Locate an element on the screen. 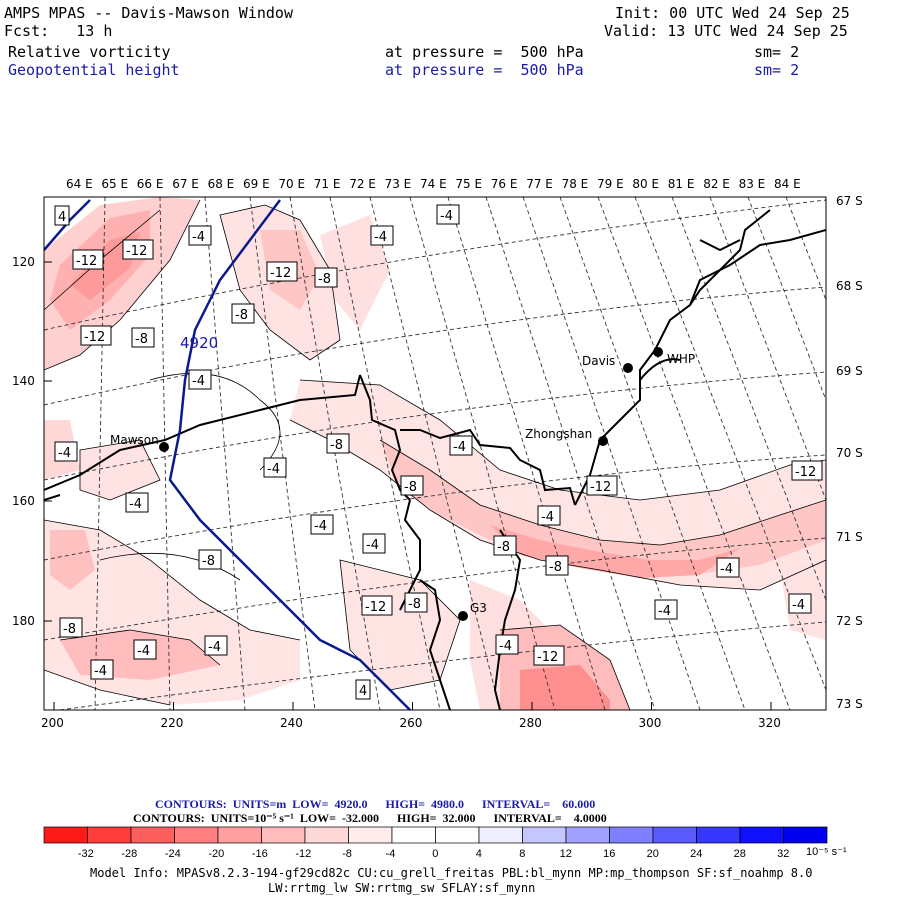  x-tick-label: 260 is located at coordinates (411, 723).